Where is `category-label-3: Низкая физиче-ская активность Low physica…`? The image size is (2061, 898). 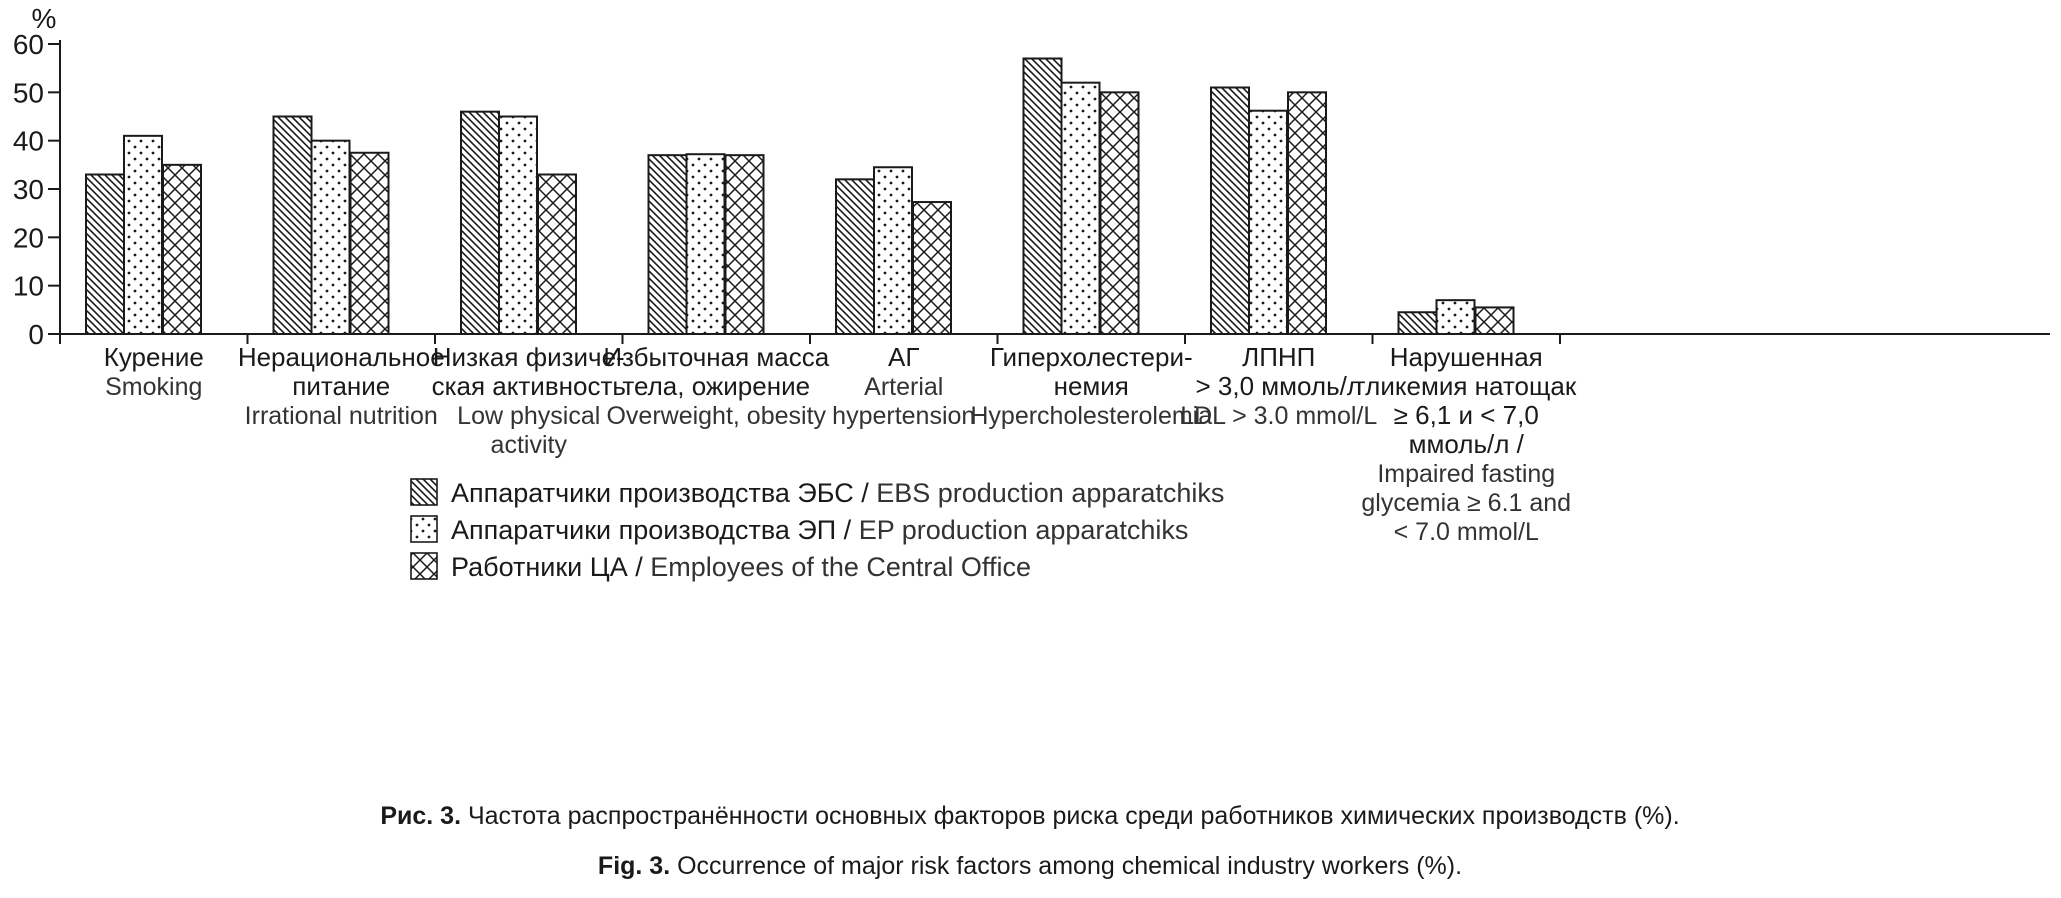 category-label-3: Низкая физиче-ская активность Low physica… is located at coordinates (529, 400).